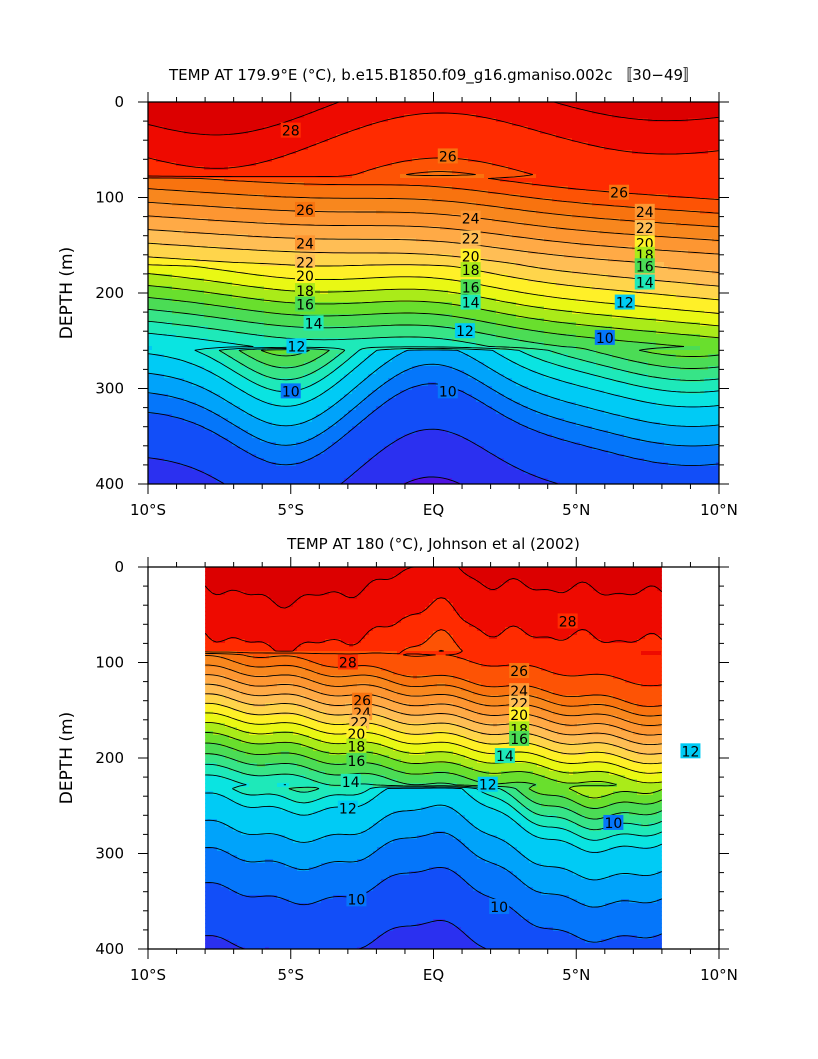 This screenshot has width=818, height=1059. What do you see at coordinates (433, 544) in the screenshot?
I see `chart-title: TEMP AT 180 (°C), Johnson et al (2002)` at bounding box center [433, 544].